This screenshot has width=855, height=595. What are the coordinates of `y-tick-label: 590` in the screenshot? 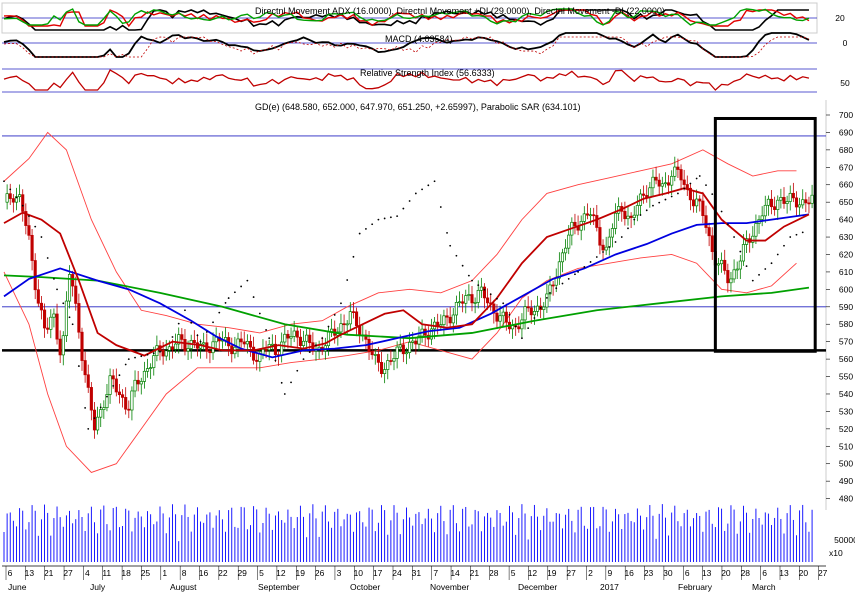 It's located at (846, 307).